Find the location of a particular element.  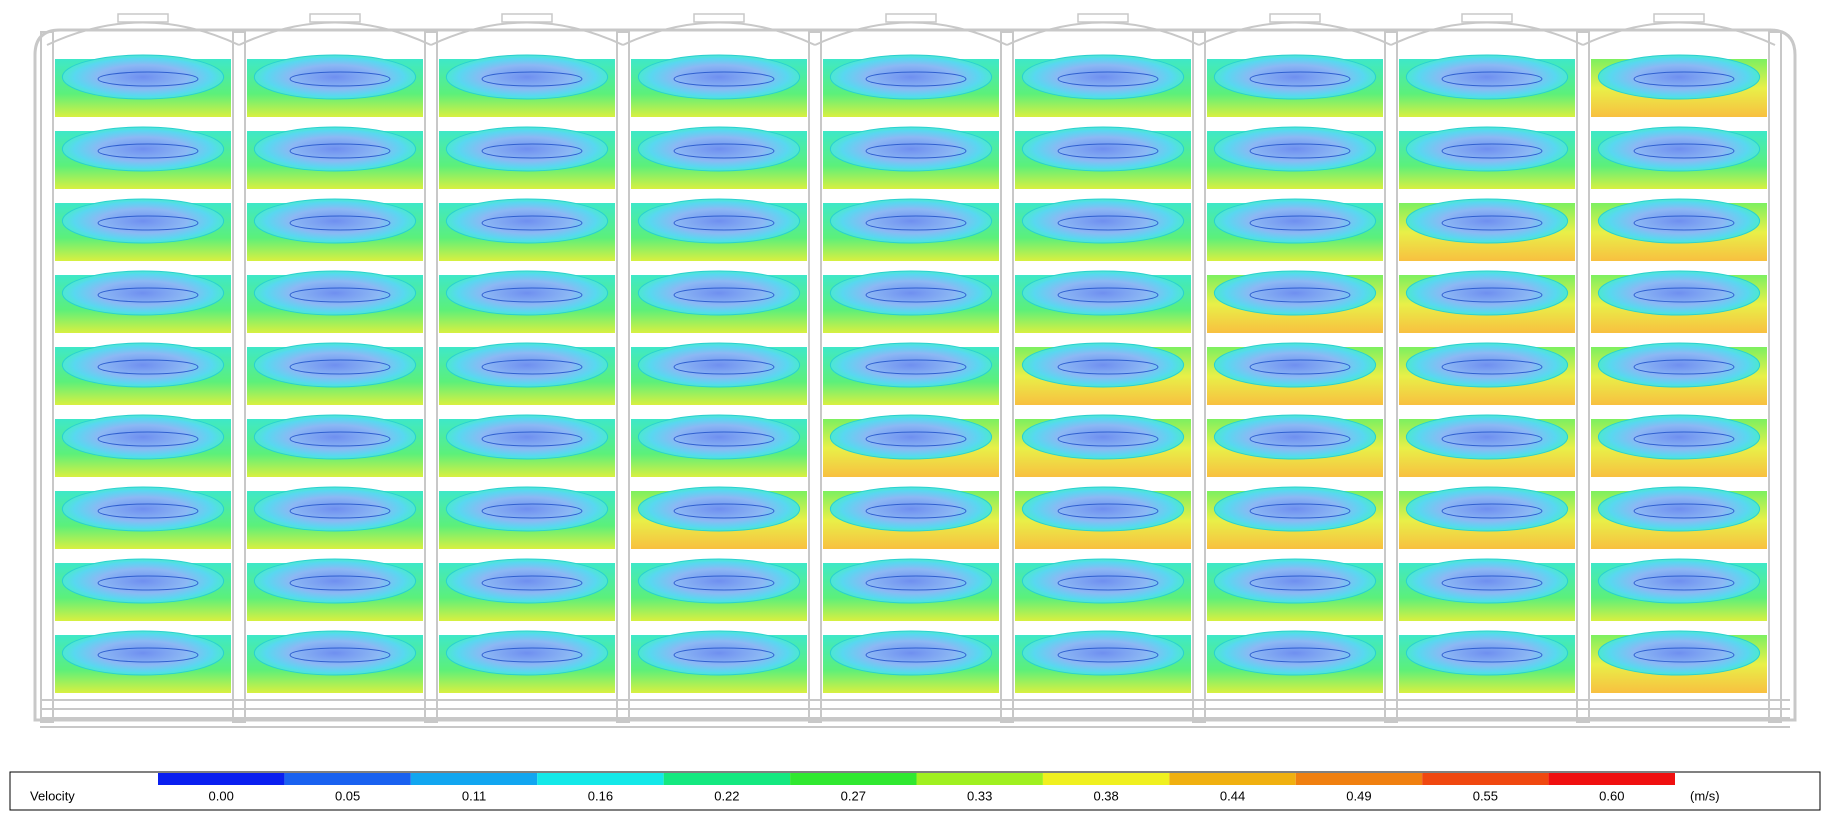

legend-label: Velocity is located at coordinates (52, 795).